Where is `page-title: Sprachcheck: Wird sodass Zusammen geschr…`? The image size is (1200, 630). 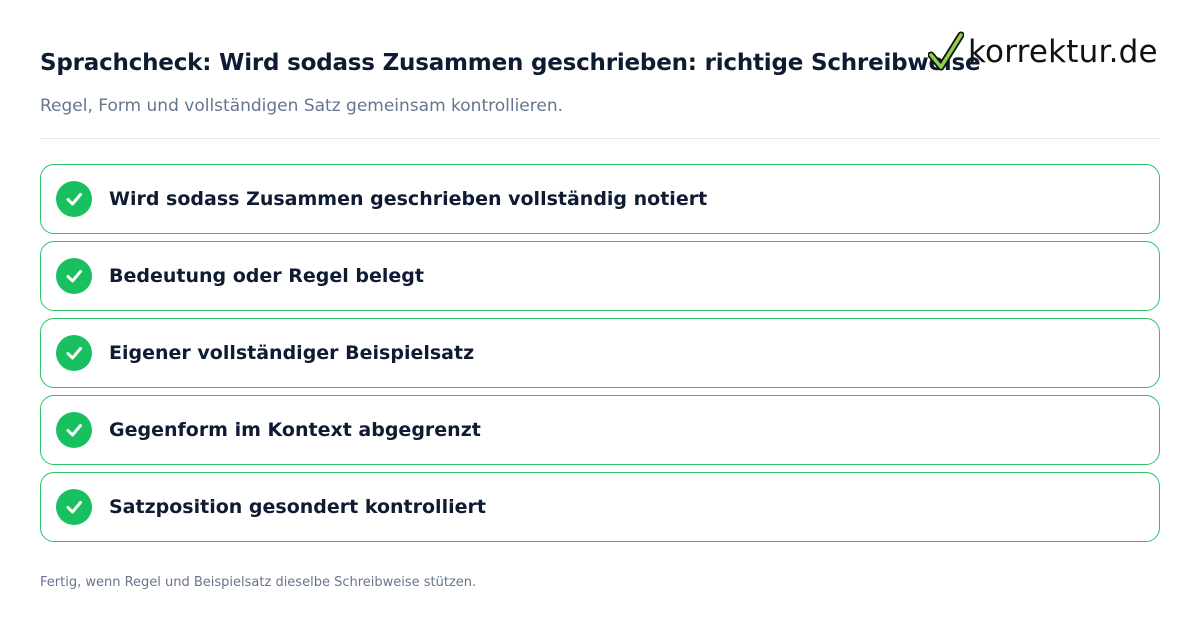 page-title: Sprachcheck: Wird sodass Zusammen geschr… is located at coordinates (510, 63).